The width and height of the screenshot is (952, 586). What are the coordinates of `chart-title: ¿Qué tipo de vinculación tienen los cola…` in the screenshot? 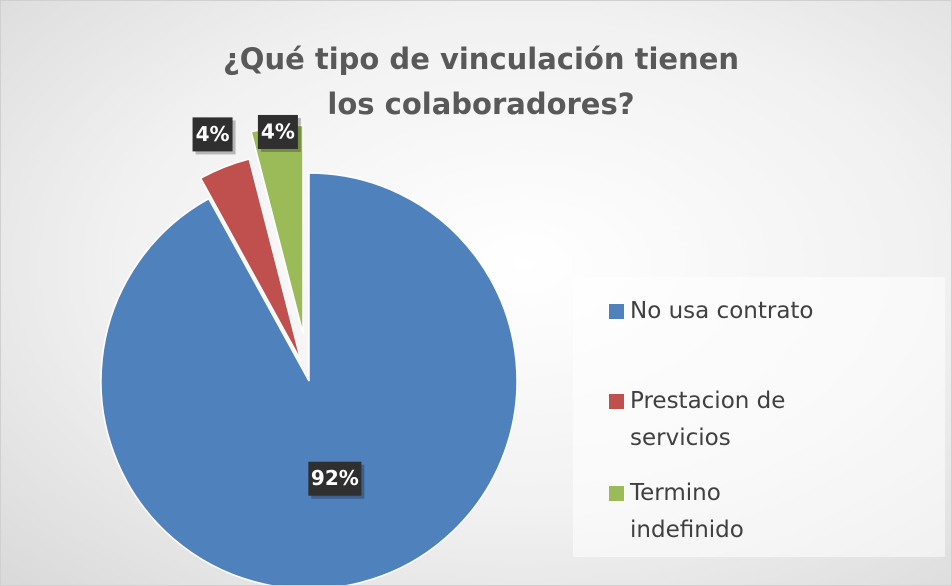 It's located at (481, 81).